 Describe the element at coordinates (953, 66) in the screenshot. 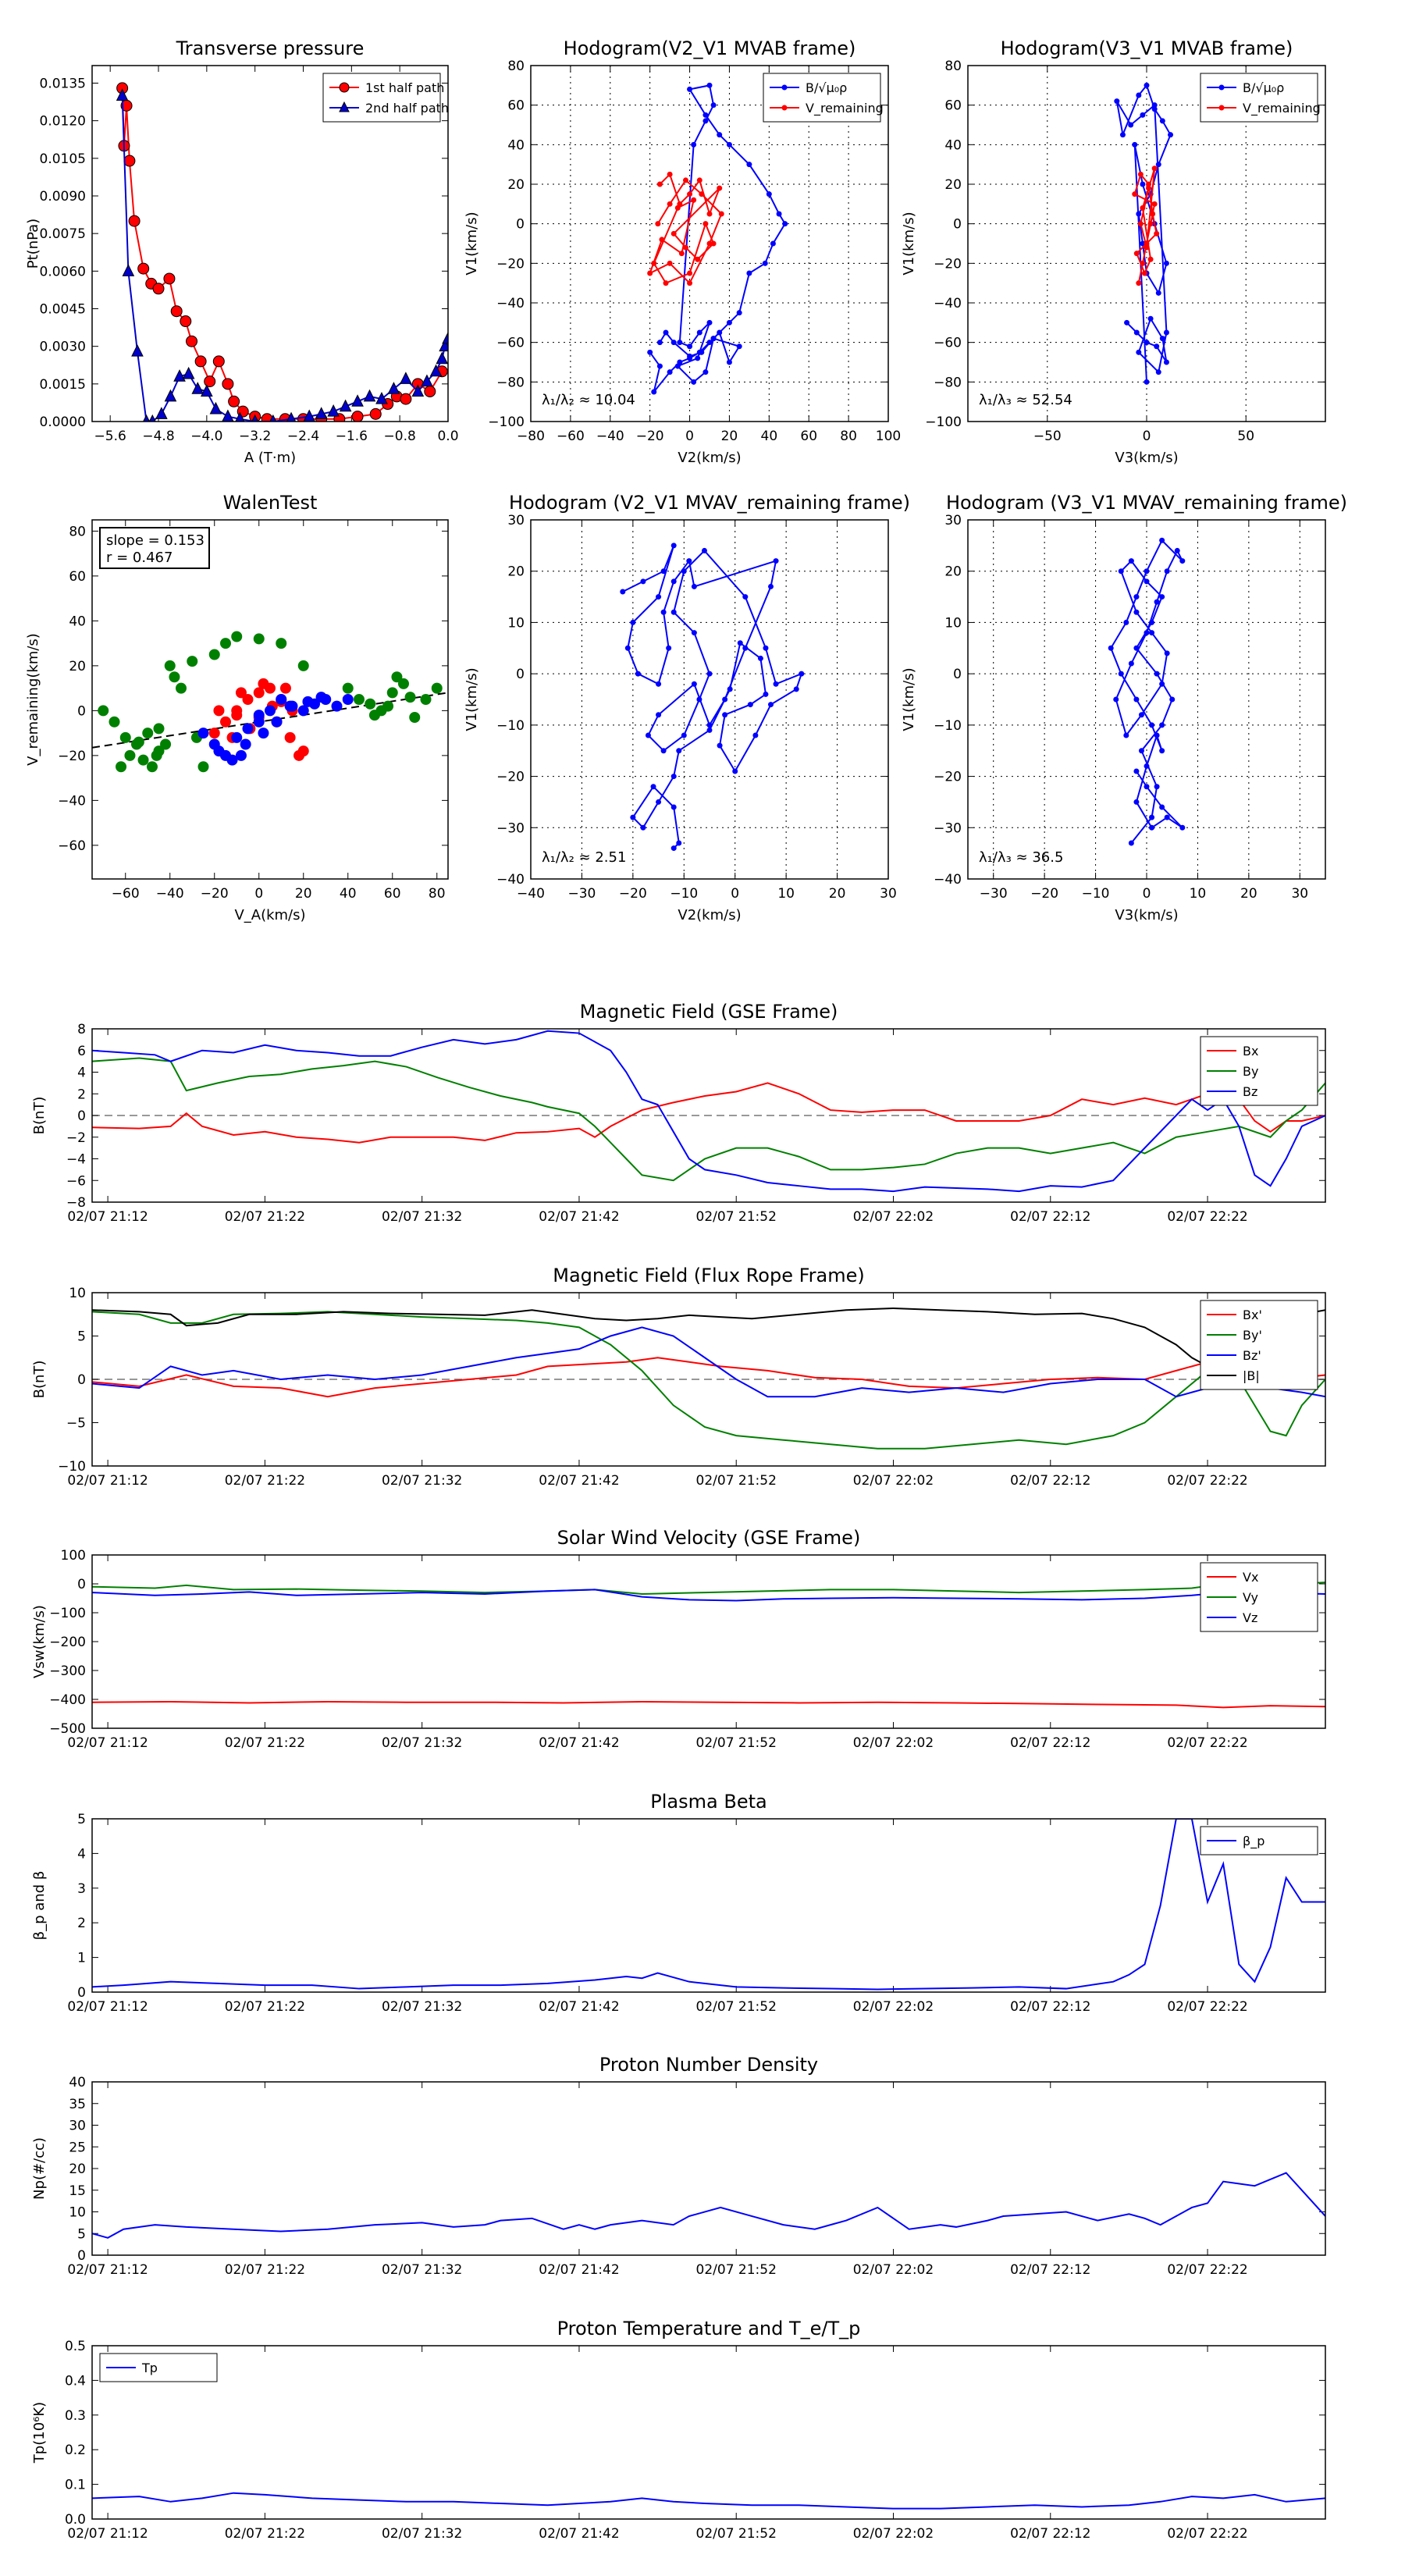

I see `y-tick-label: 80` at that location.